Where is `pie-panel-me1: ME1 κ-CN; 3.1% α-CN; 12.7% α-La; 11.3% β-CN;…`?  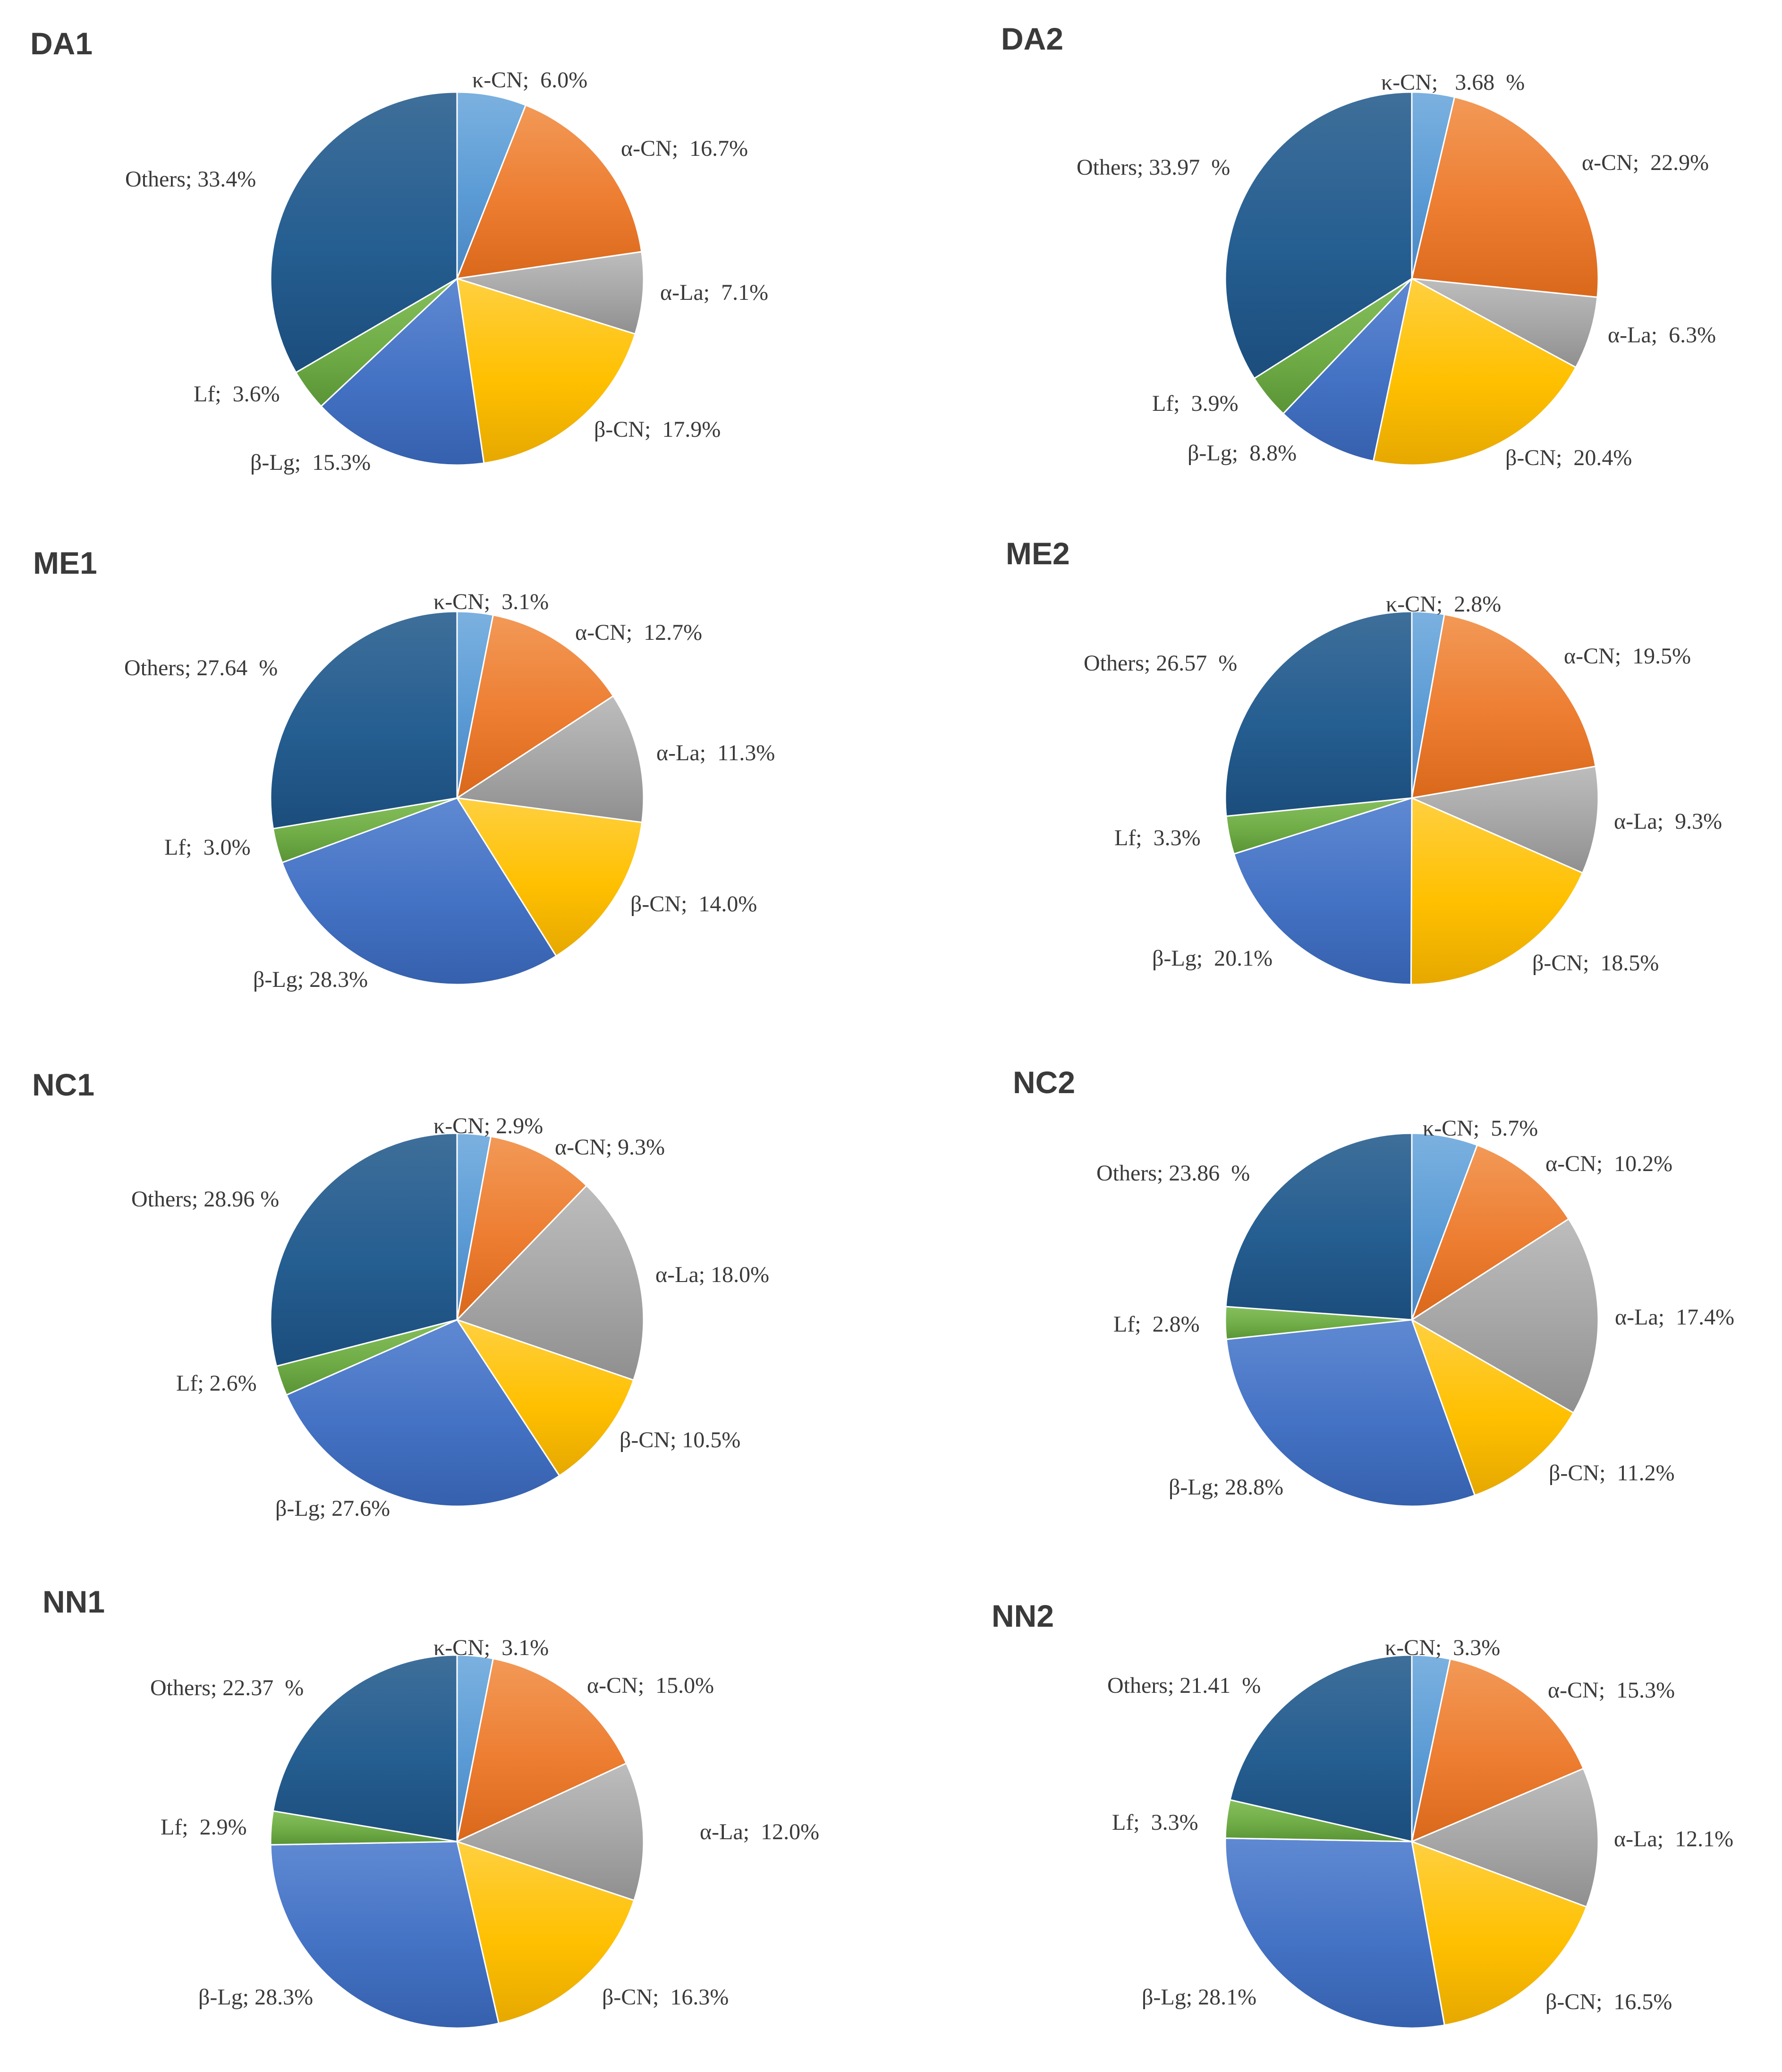 pie-panel-me1: ME1 κ-CN; 3.1% α-CN; 12.7% α-La; 11.3% β-CN;… is located at coordinates (404, 768).